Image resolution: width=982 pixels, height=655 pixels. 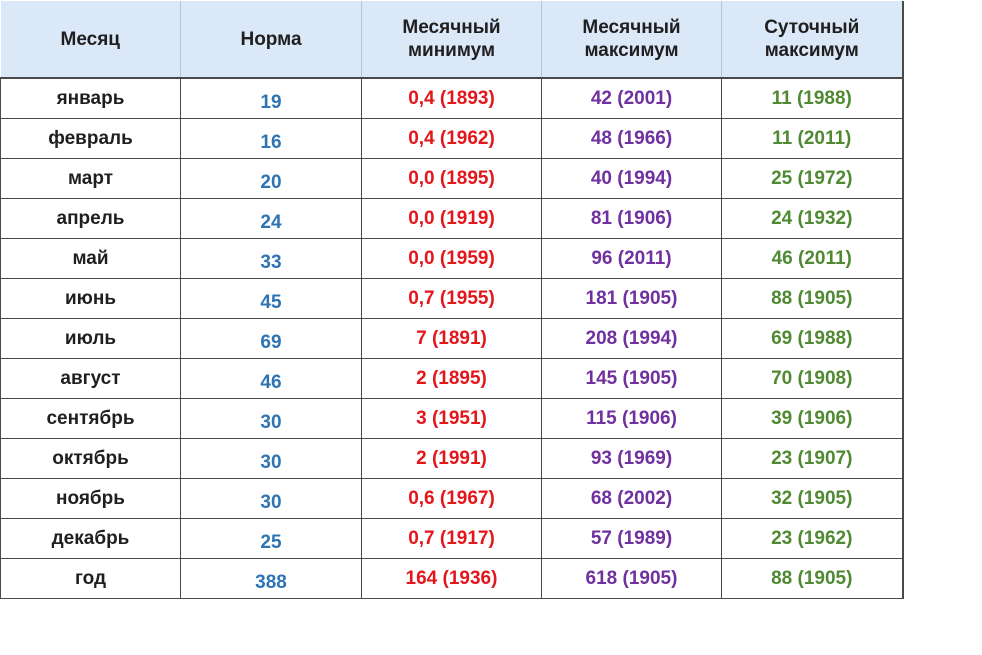 What do you see at coordinates (812, 498) in the screenshot?
I see `cell-daily-max: 32 (1905)` at bounding box center [812, 498].